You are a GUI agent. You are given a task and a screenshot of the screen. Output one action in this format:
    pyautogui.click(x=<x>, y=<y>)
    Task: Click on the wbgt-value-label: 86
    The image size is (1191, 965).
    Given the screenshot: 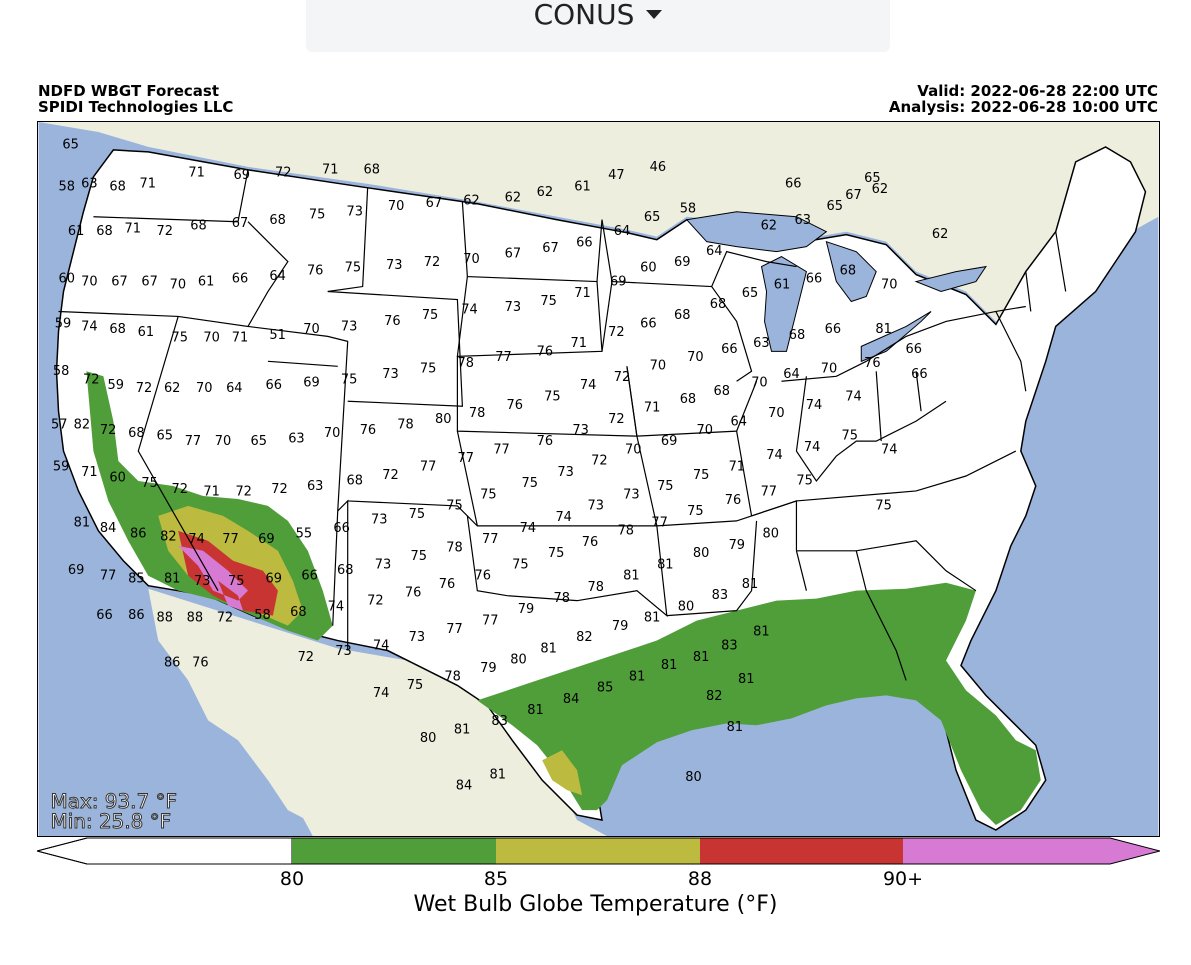 What is the action you would take?
    pyautogui.click(x=172, y=662)
    